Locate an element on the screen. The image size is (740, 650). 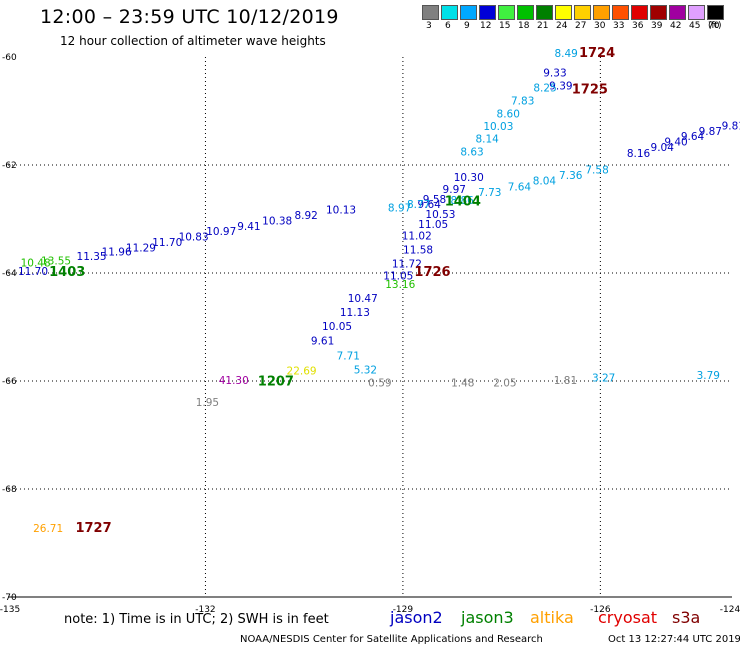
satellite-legend-s3a: s3a is located at coordinates (686, 617).